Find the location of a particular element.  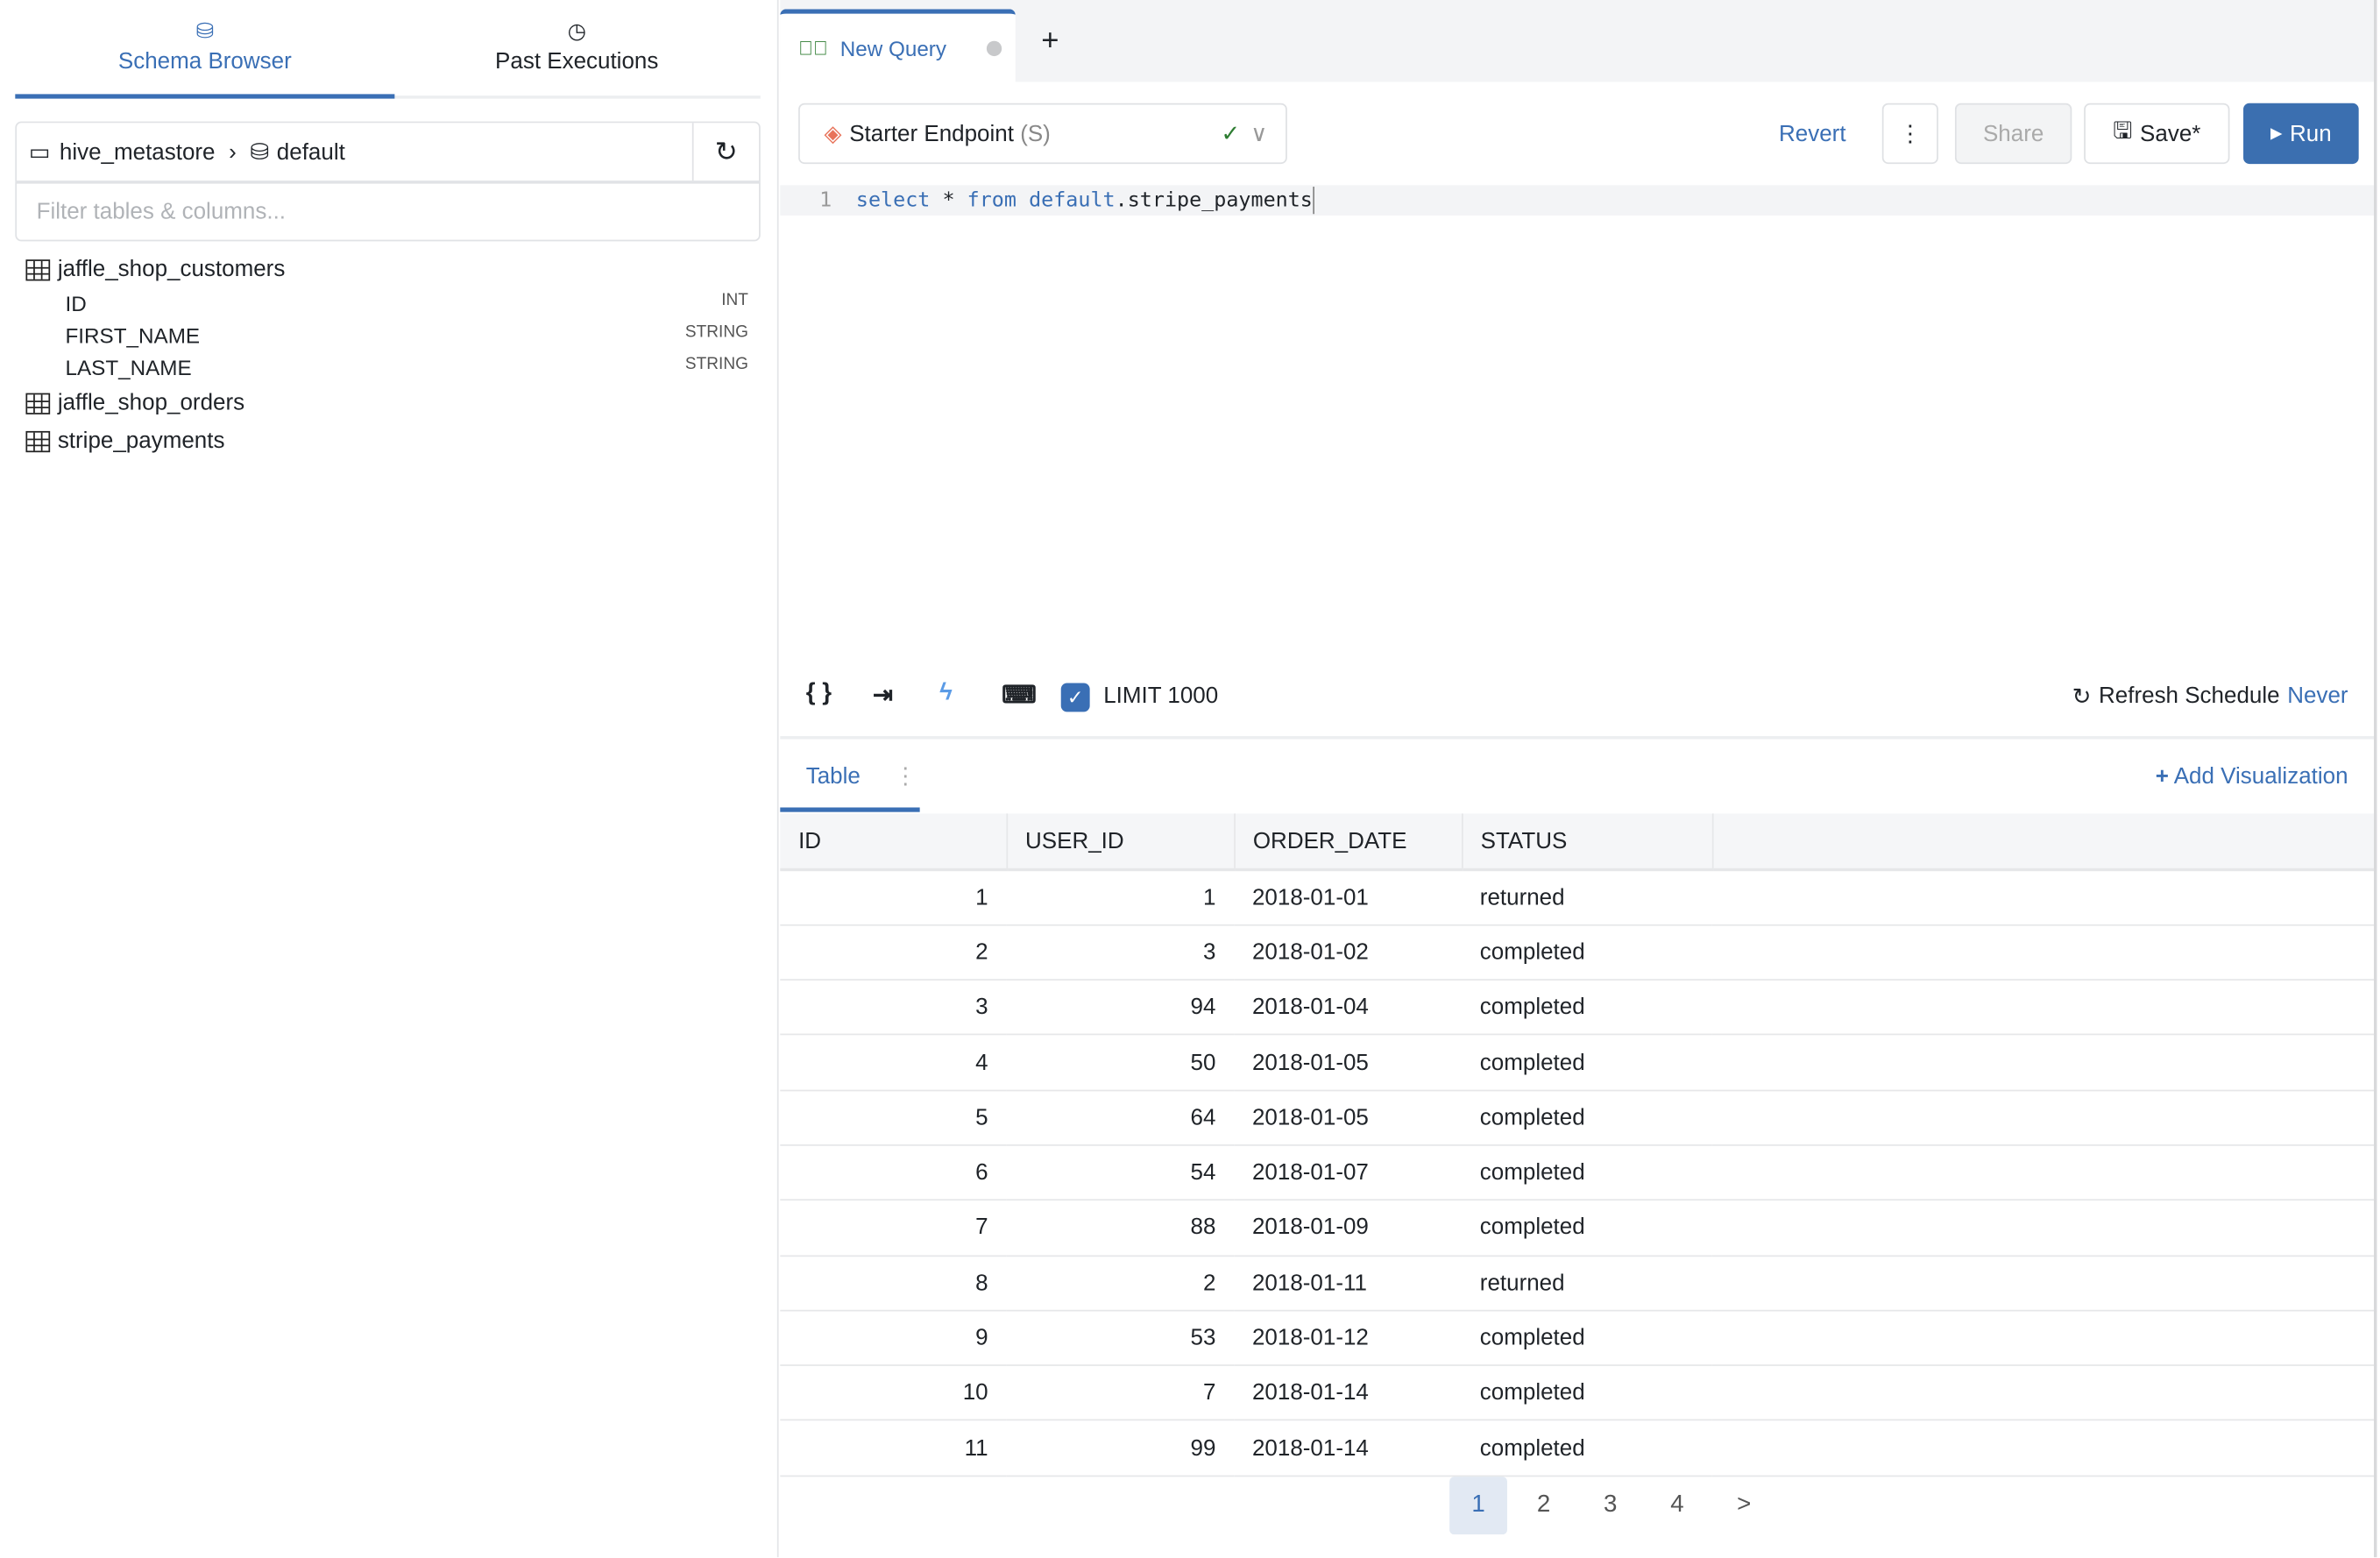

table-cell: 50 is located at coordinates (1120, 1063).